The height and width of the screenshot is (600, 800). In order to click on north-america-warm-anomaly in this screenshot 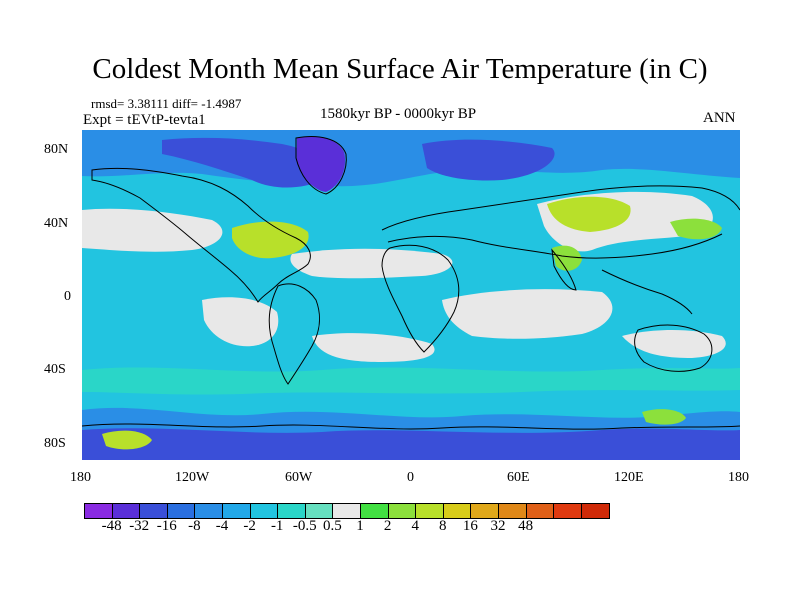, I will do `click(270, 240)`.